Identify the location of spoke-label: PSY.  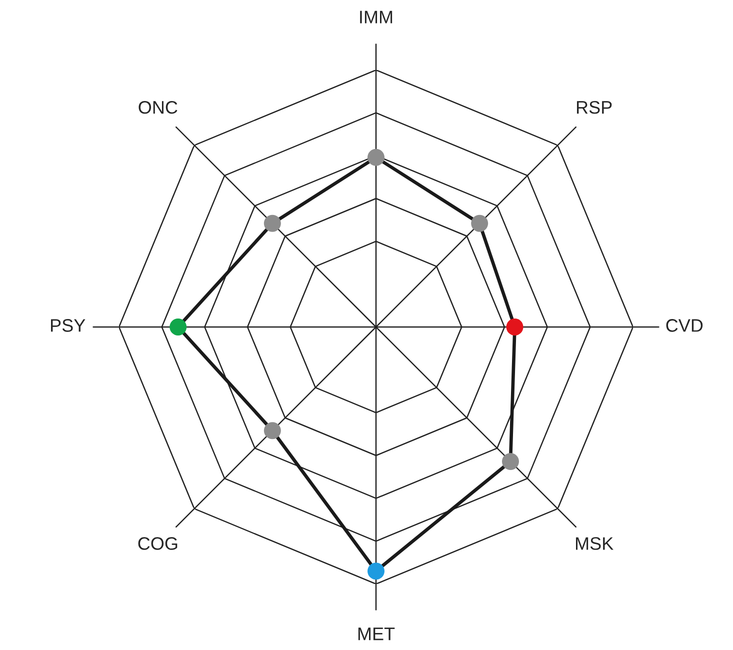
(68, 325).